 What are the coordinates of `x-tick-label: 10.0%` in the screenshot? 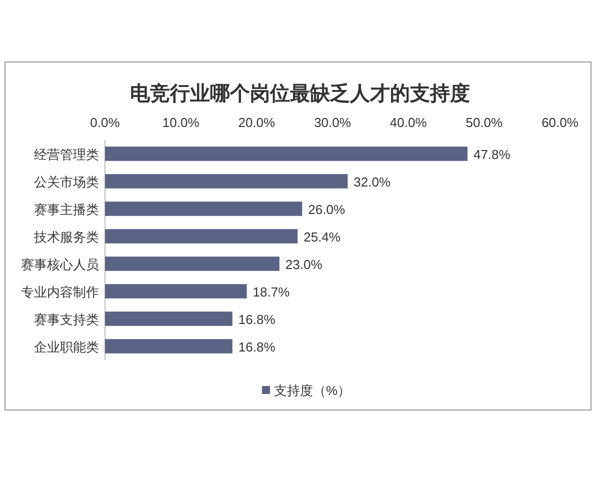 It's located at (181, 122).